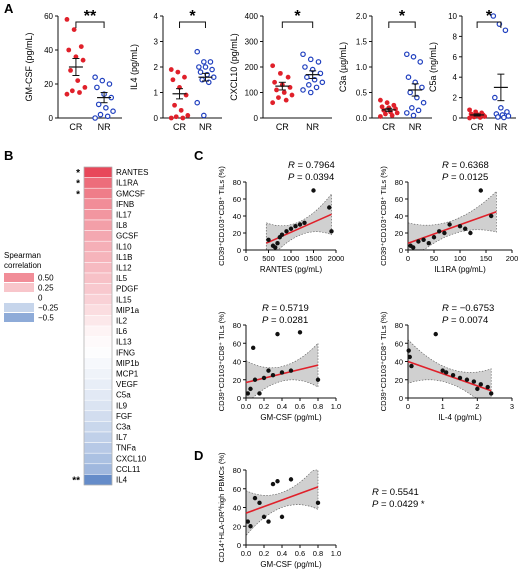 The height and width of the screenshot is (585, 520). I want to click on y-tick-label: 1.0, so click(362, 67).